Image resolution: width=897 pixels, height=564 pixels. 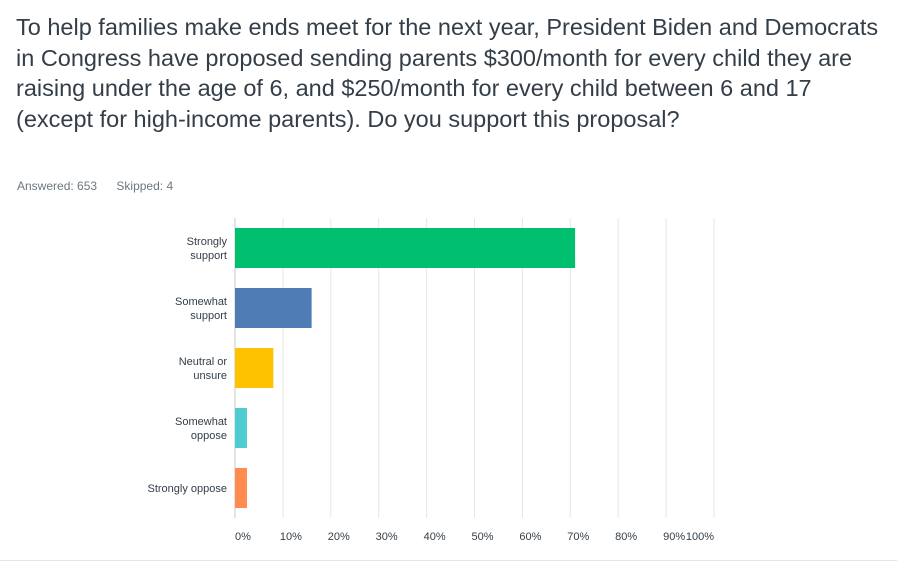 What do you see at coordinates (57, 186) in the screenshot?
I see `answered-count: Answered: 653` at bounding box center [57, 186].